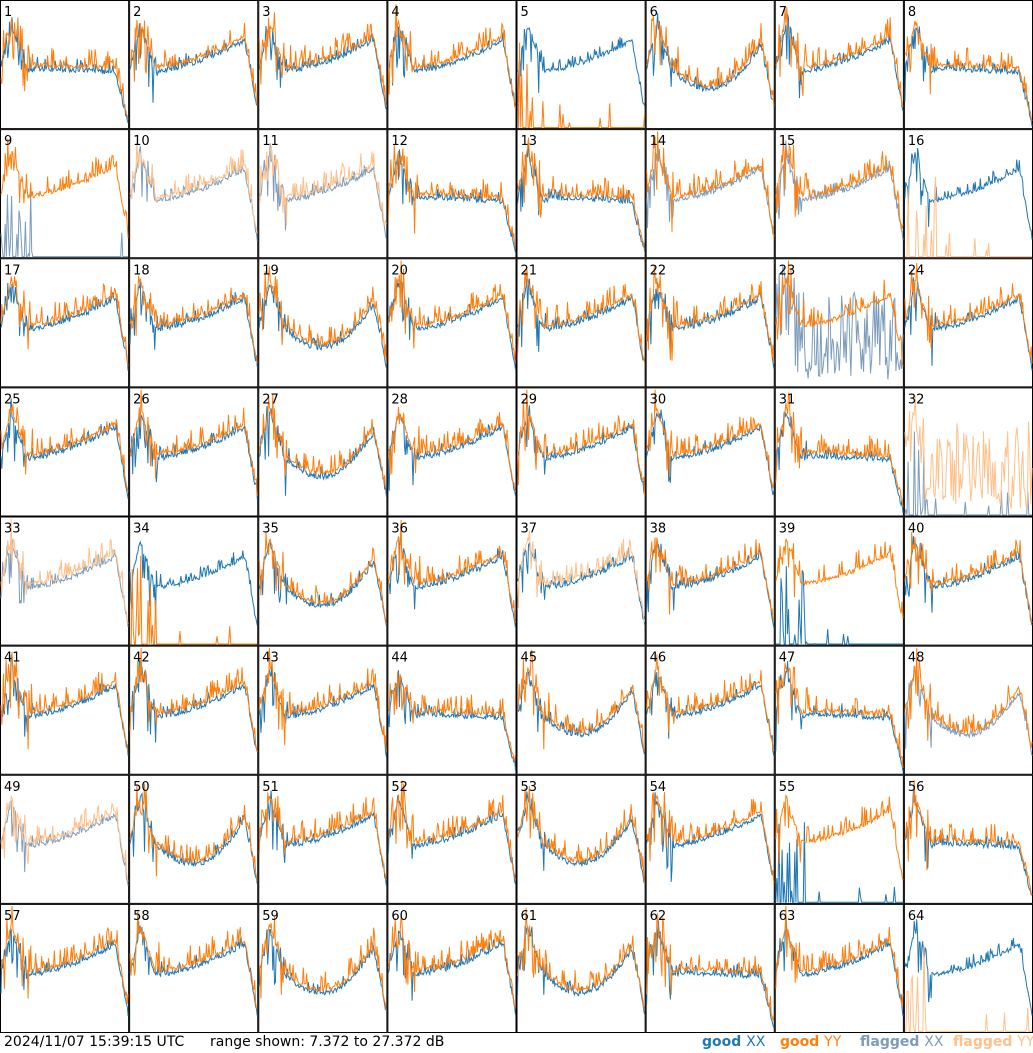 The height and width of the screenshot is (1053, 1033). I want to click on legend-pol: XX, so click(756, 1042).